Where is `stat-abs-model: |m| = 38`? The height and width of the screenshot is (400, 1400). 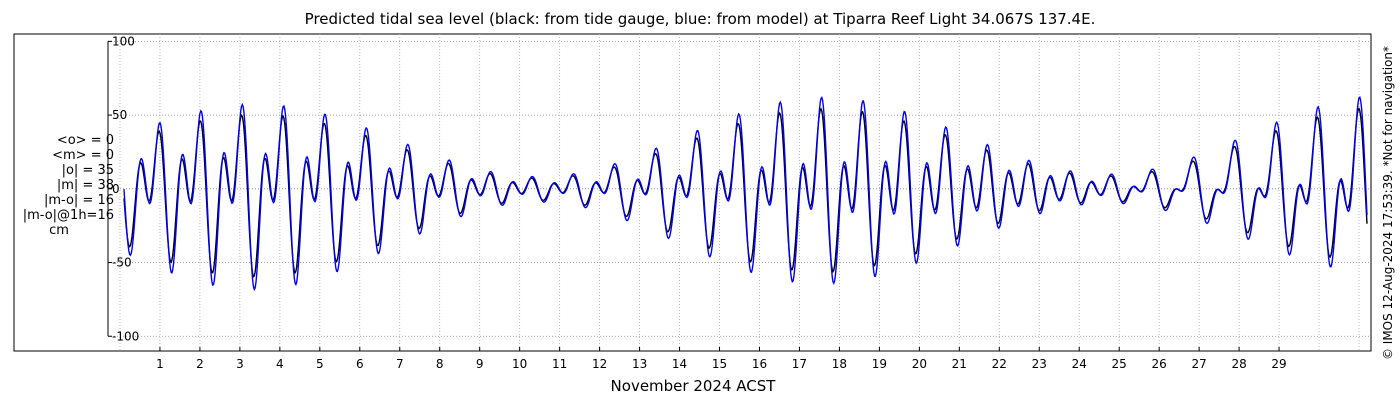 stat-abs-model: |m| = 38 is located at coordinates (85, 185).